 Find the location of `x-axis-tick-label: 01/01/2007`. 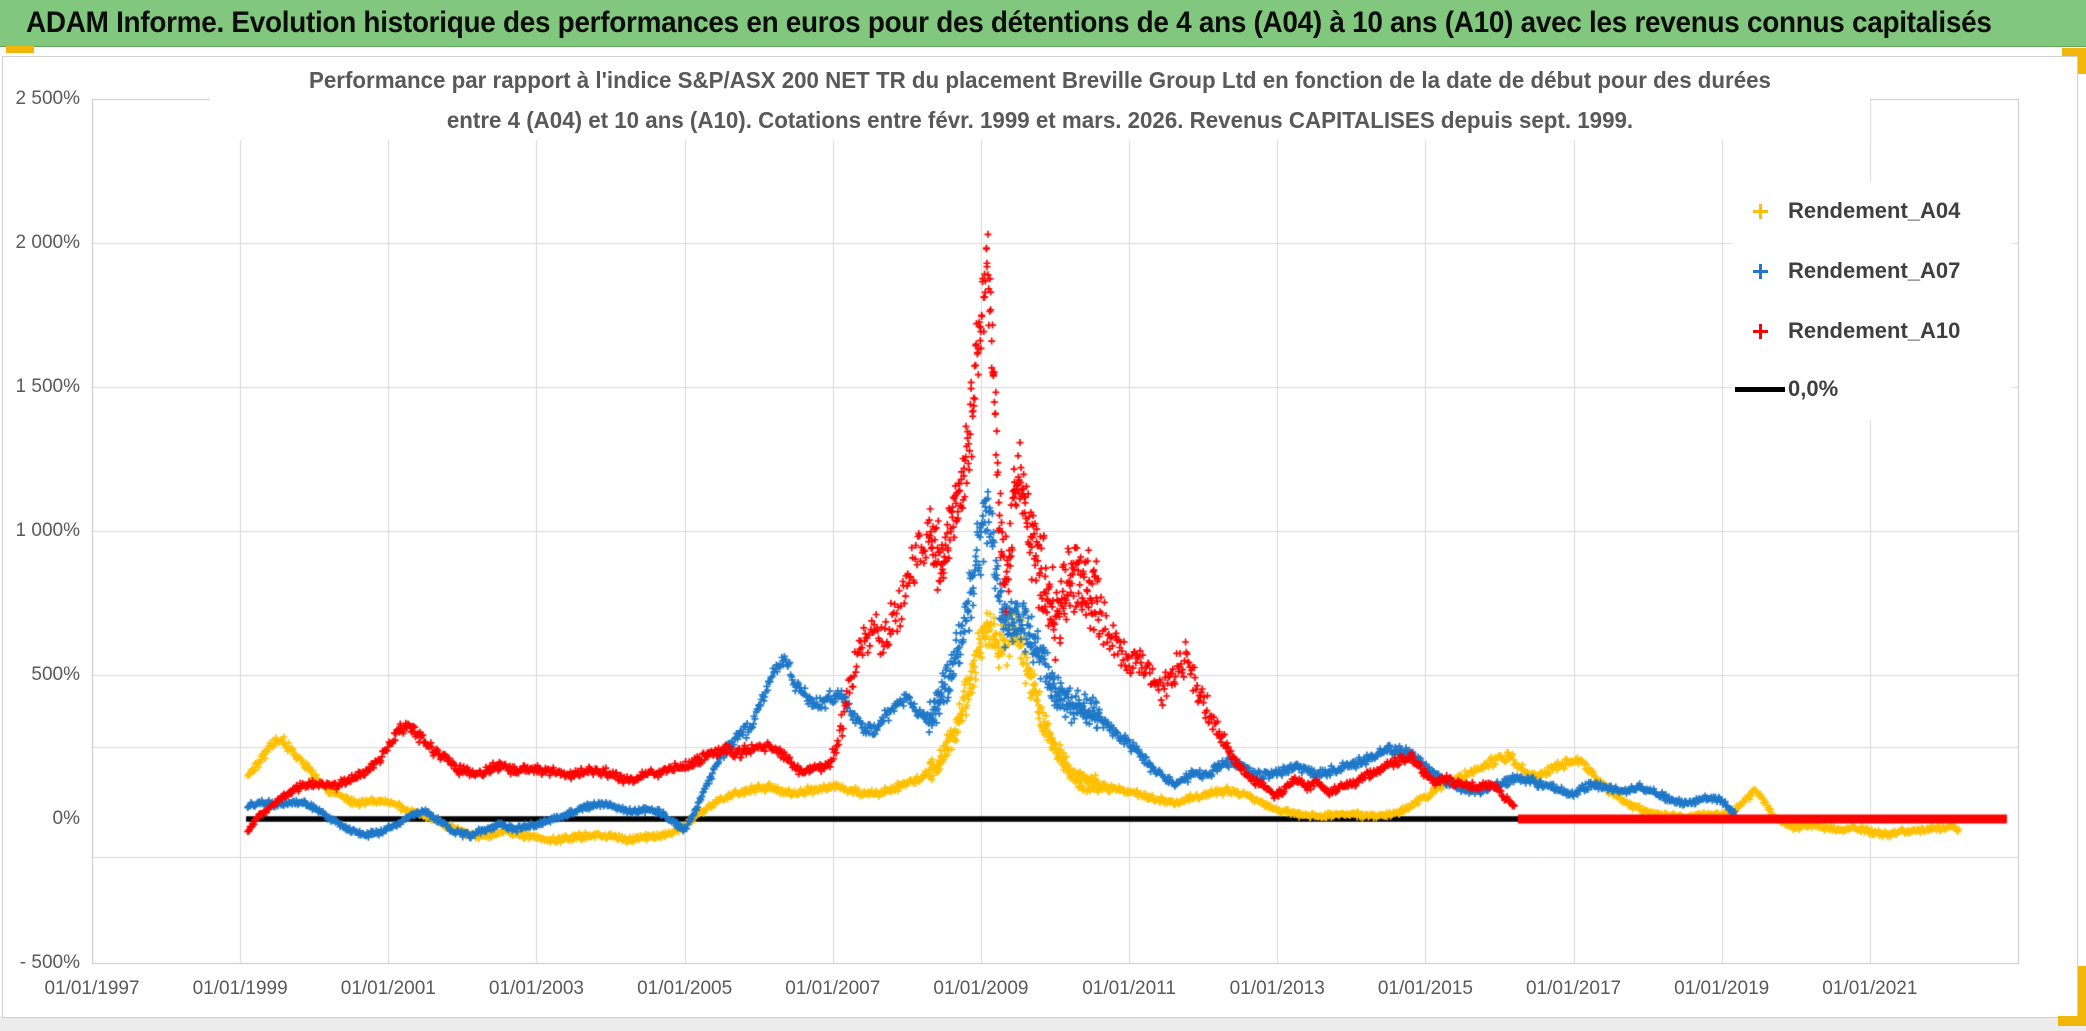

x-axis-tick-label: 01/01/2007 is located at coordinates (833, 988).